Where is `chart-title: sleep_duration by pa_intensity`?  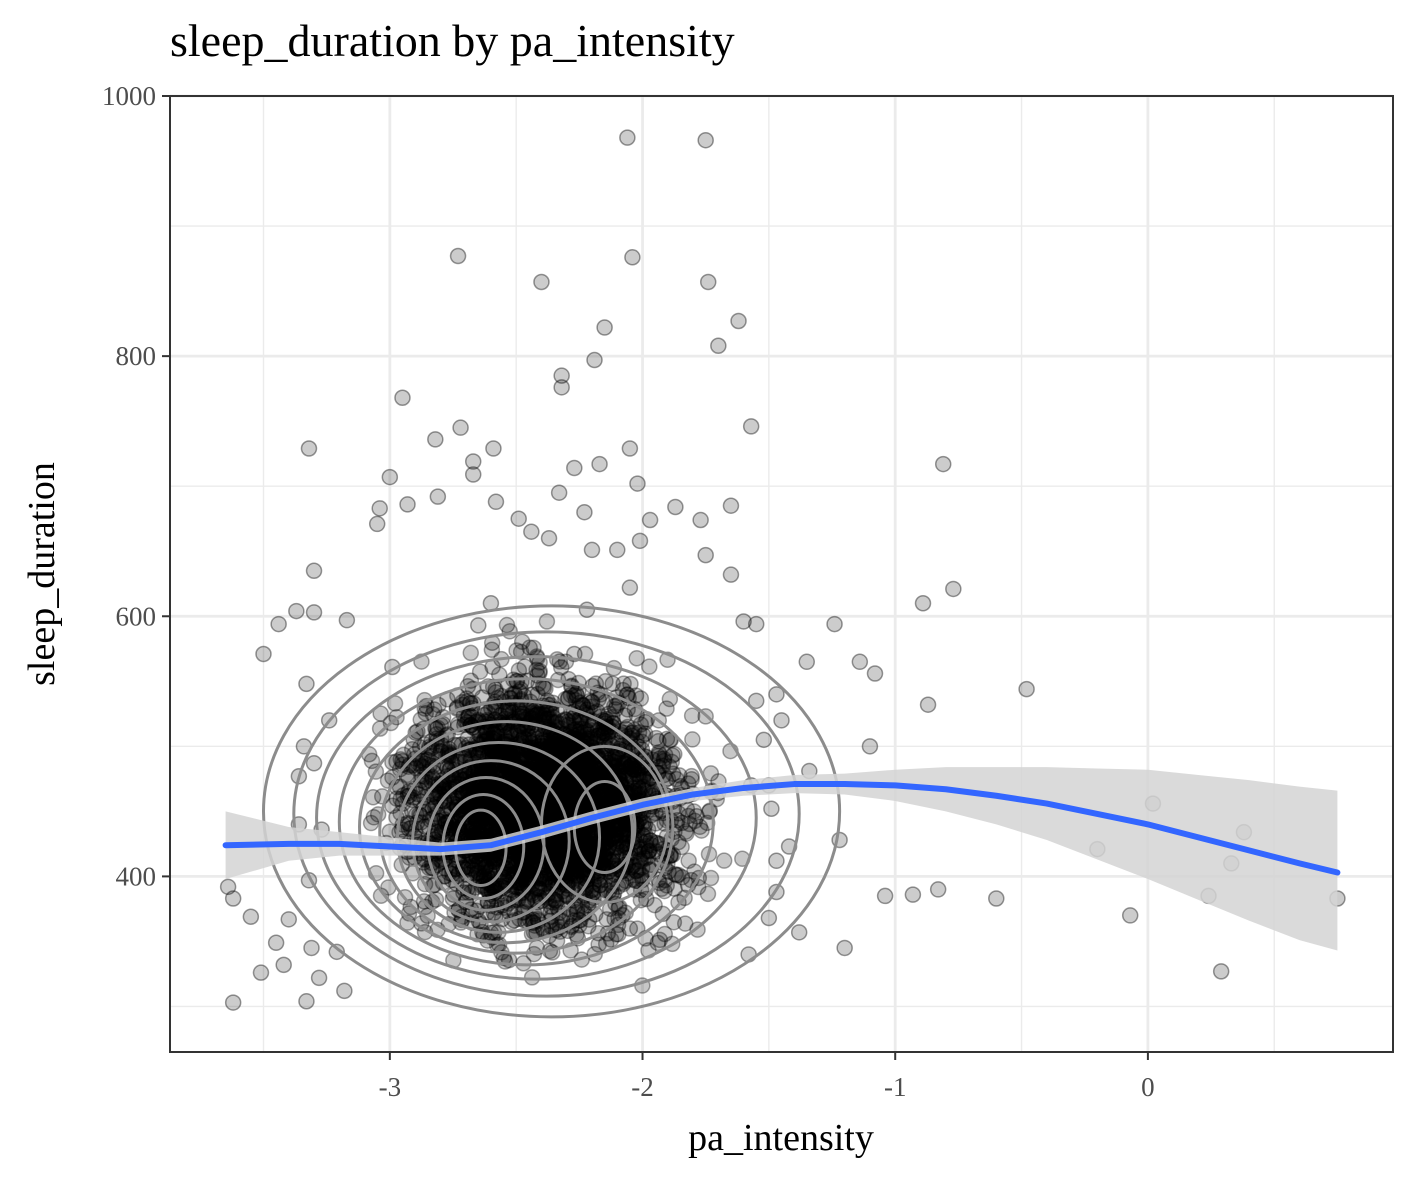 chart-title: sleep_duration by pa_intensity is located at coordinates (452, 40).